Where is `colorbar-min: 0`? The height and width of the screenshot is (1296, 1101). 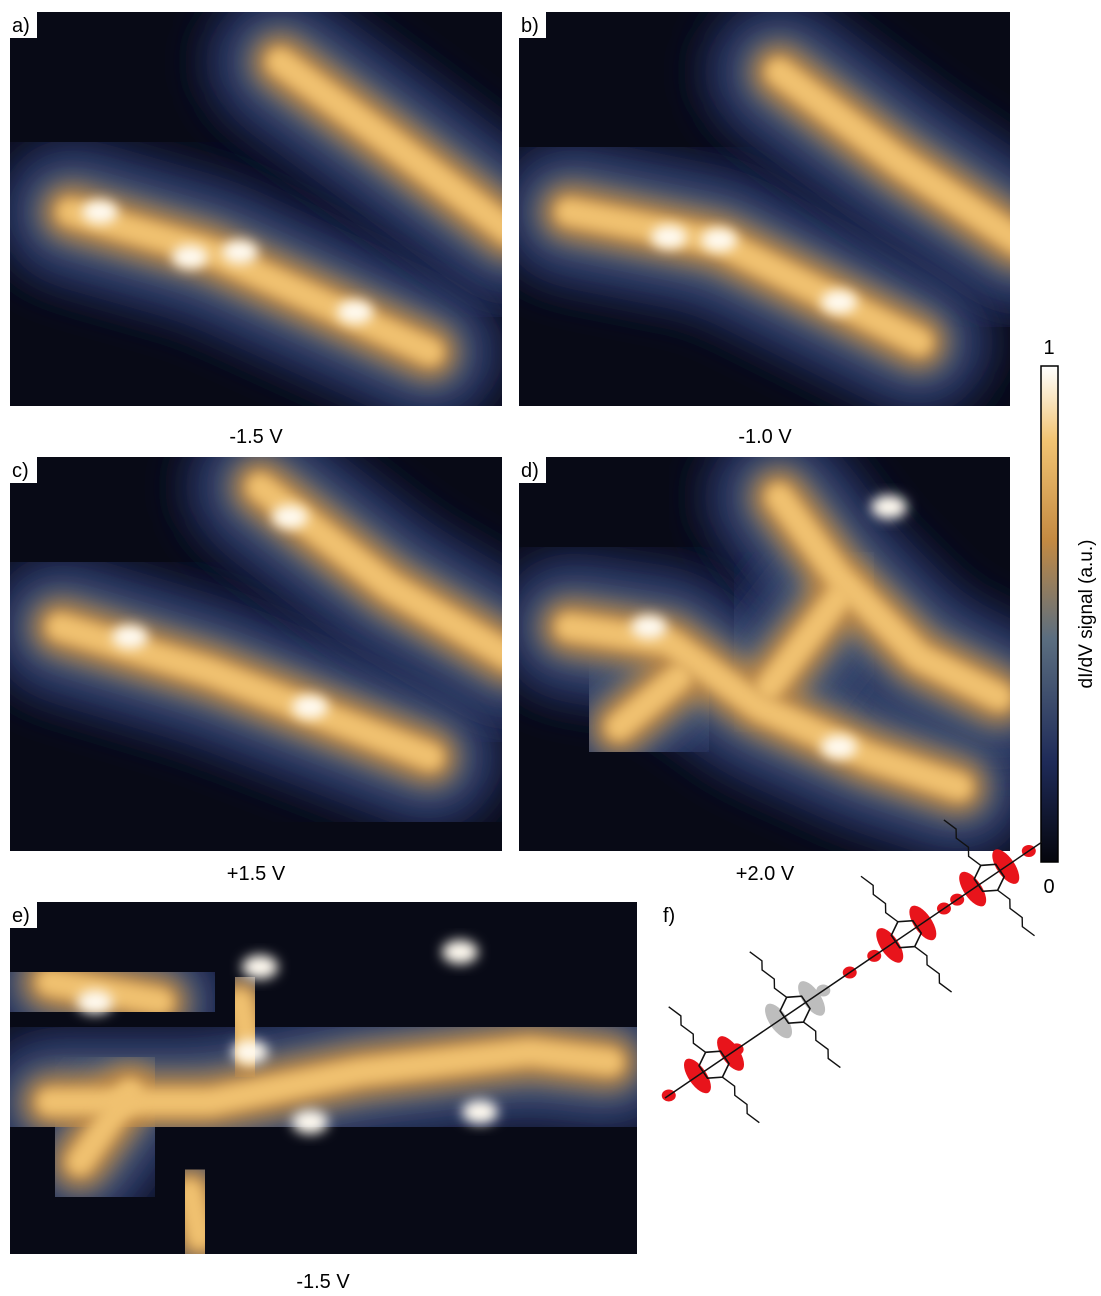 colorbar-min: 0 is located at coordinates (1048, 887).